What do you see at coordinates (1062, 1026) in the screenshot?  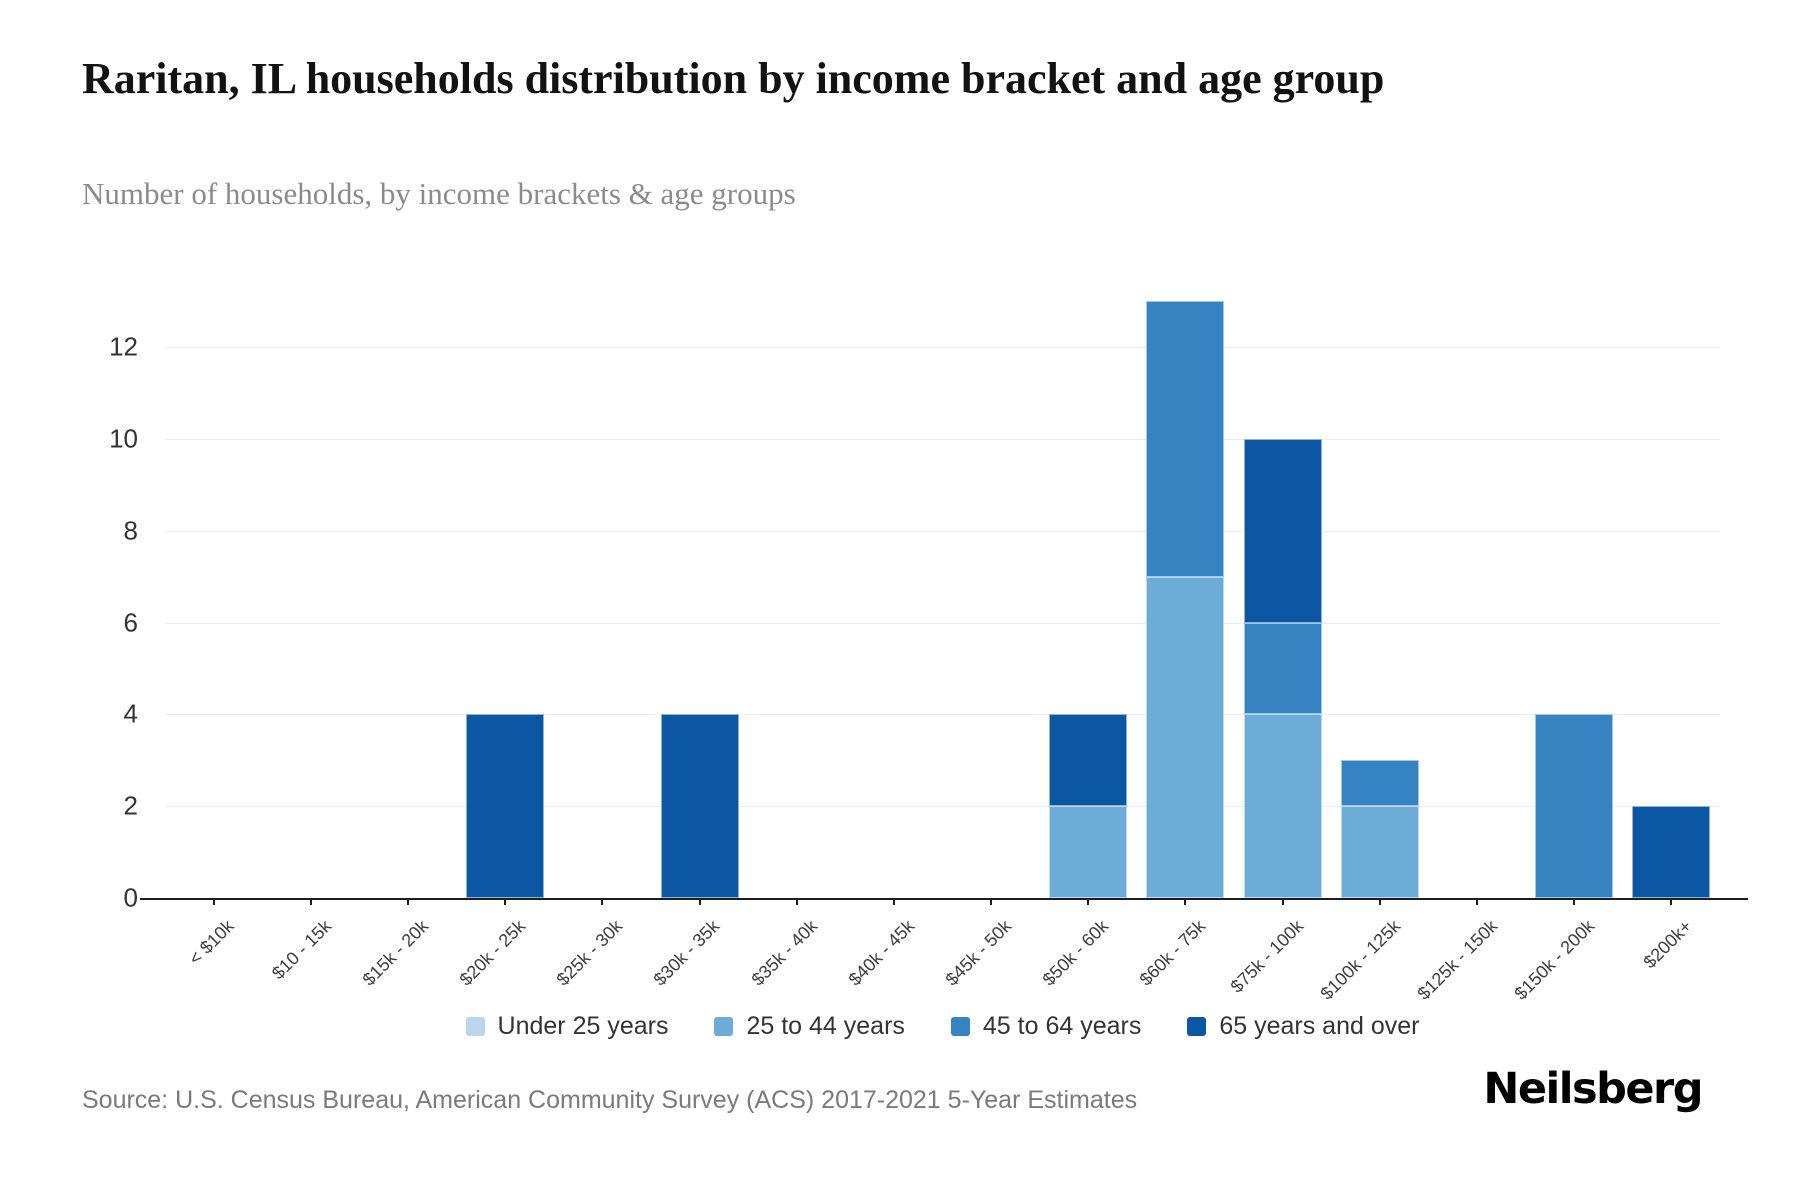 I see `legend-label: 45 to 64 years` at bounding box center [1062, 1026].